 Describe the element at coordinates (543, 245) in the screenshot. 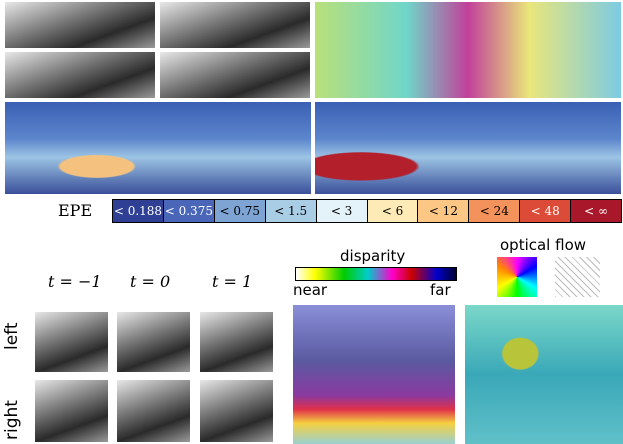

I see `flow-title: optical flow` at that location.